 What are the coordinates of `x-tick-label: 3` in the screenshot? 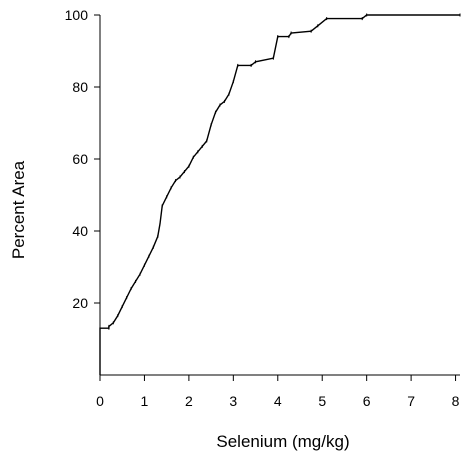 It's located at (233, 401).